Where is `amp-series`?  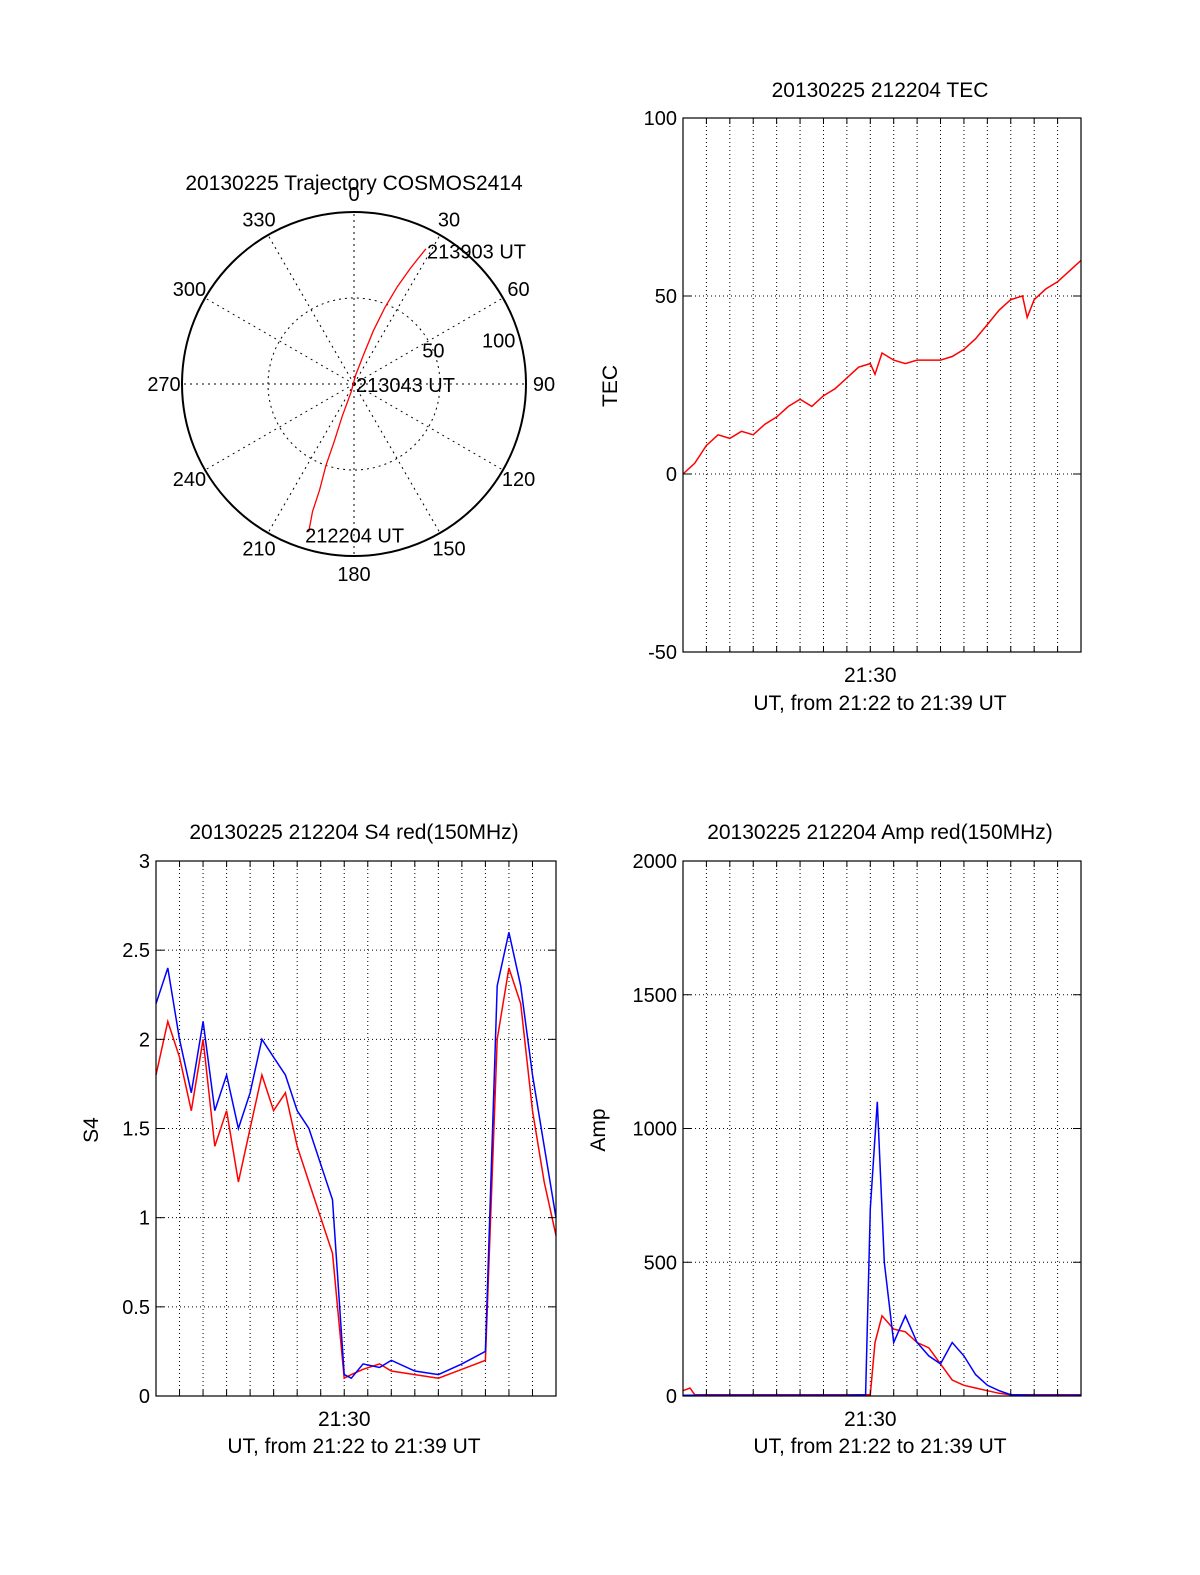
amp-series is located at coordinates (881, 1248).